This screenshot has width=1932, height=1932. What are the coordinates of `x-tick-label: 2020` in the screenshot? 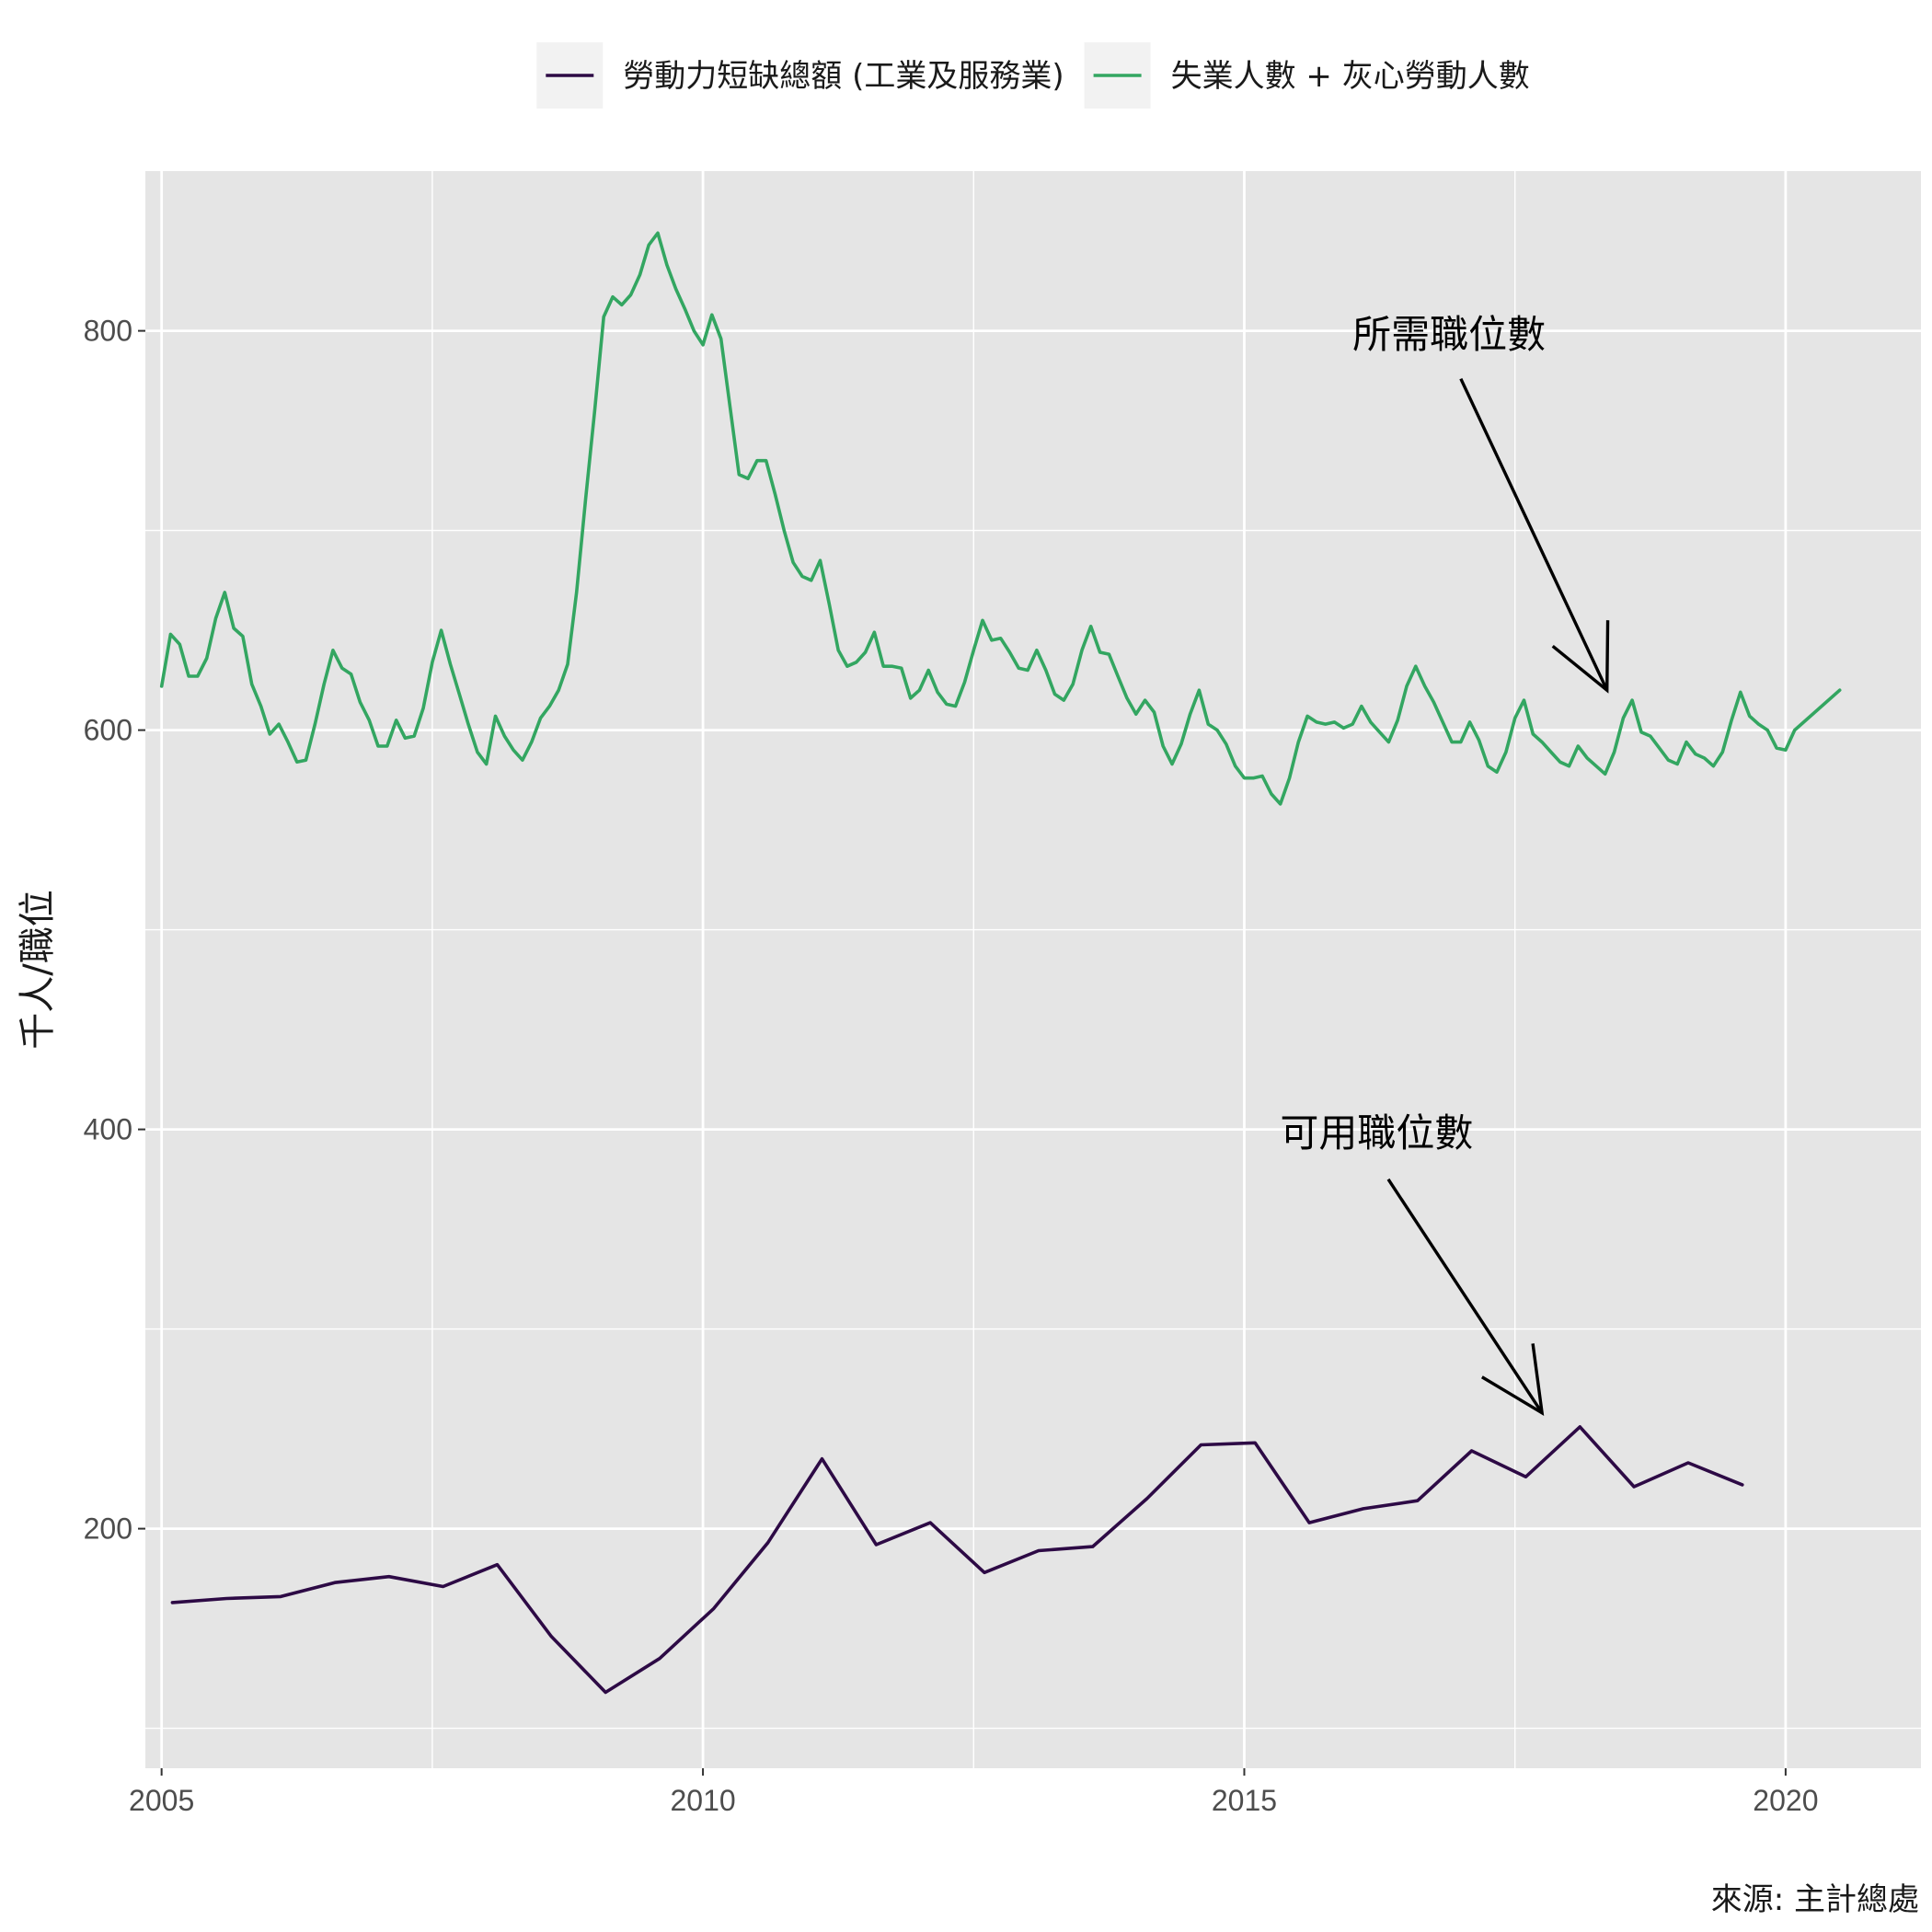 It's located at (1785, 1800).